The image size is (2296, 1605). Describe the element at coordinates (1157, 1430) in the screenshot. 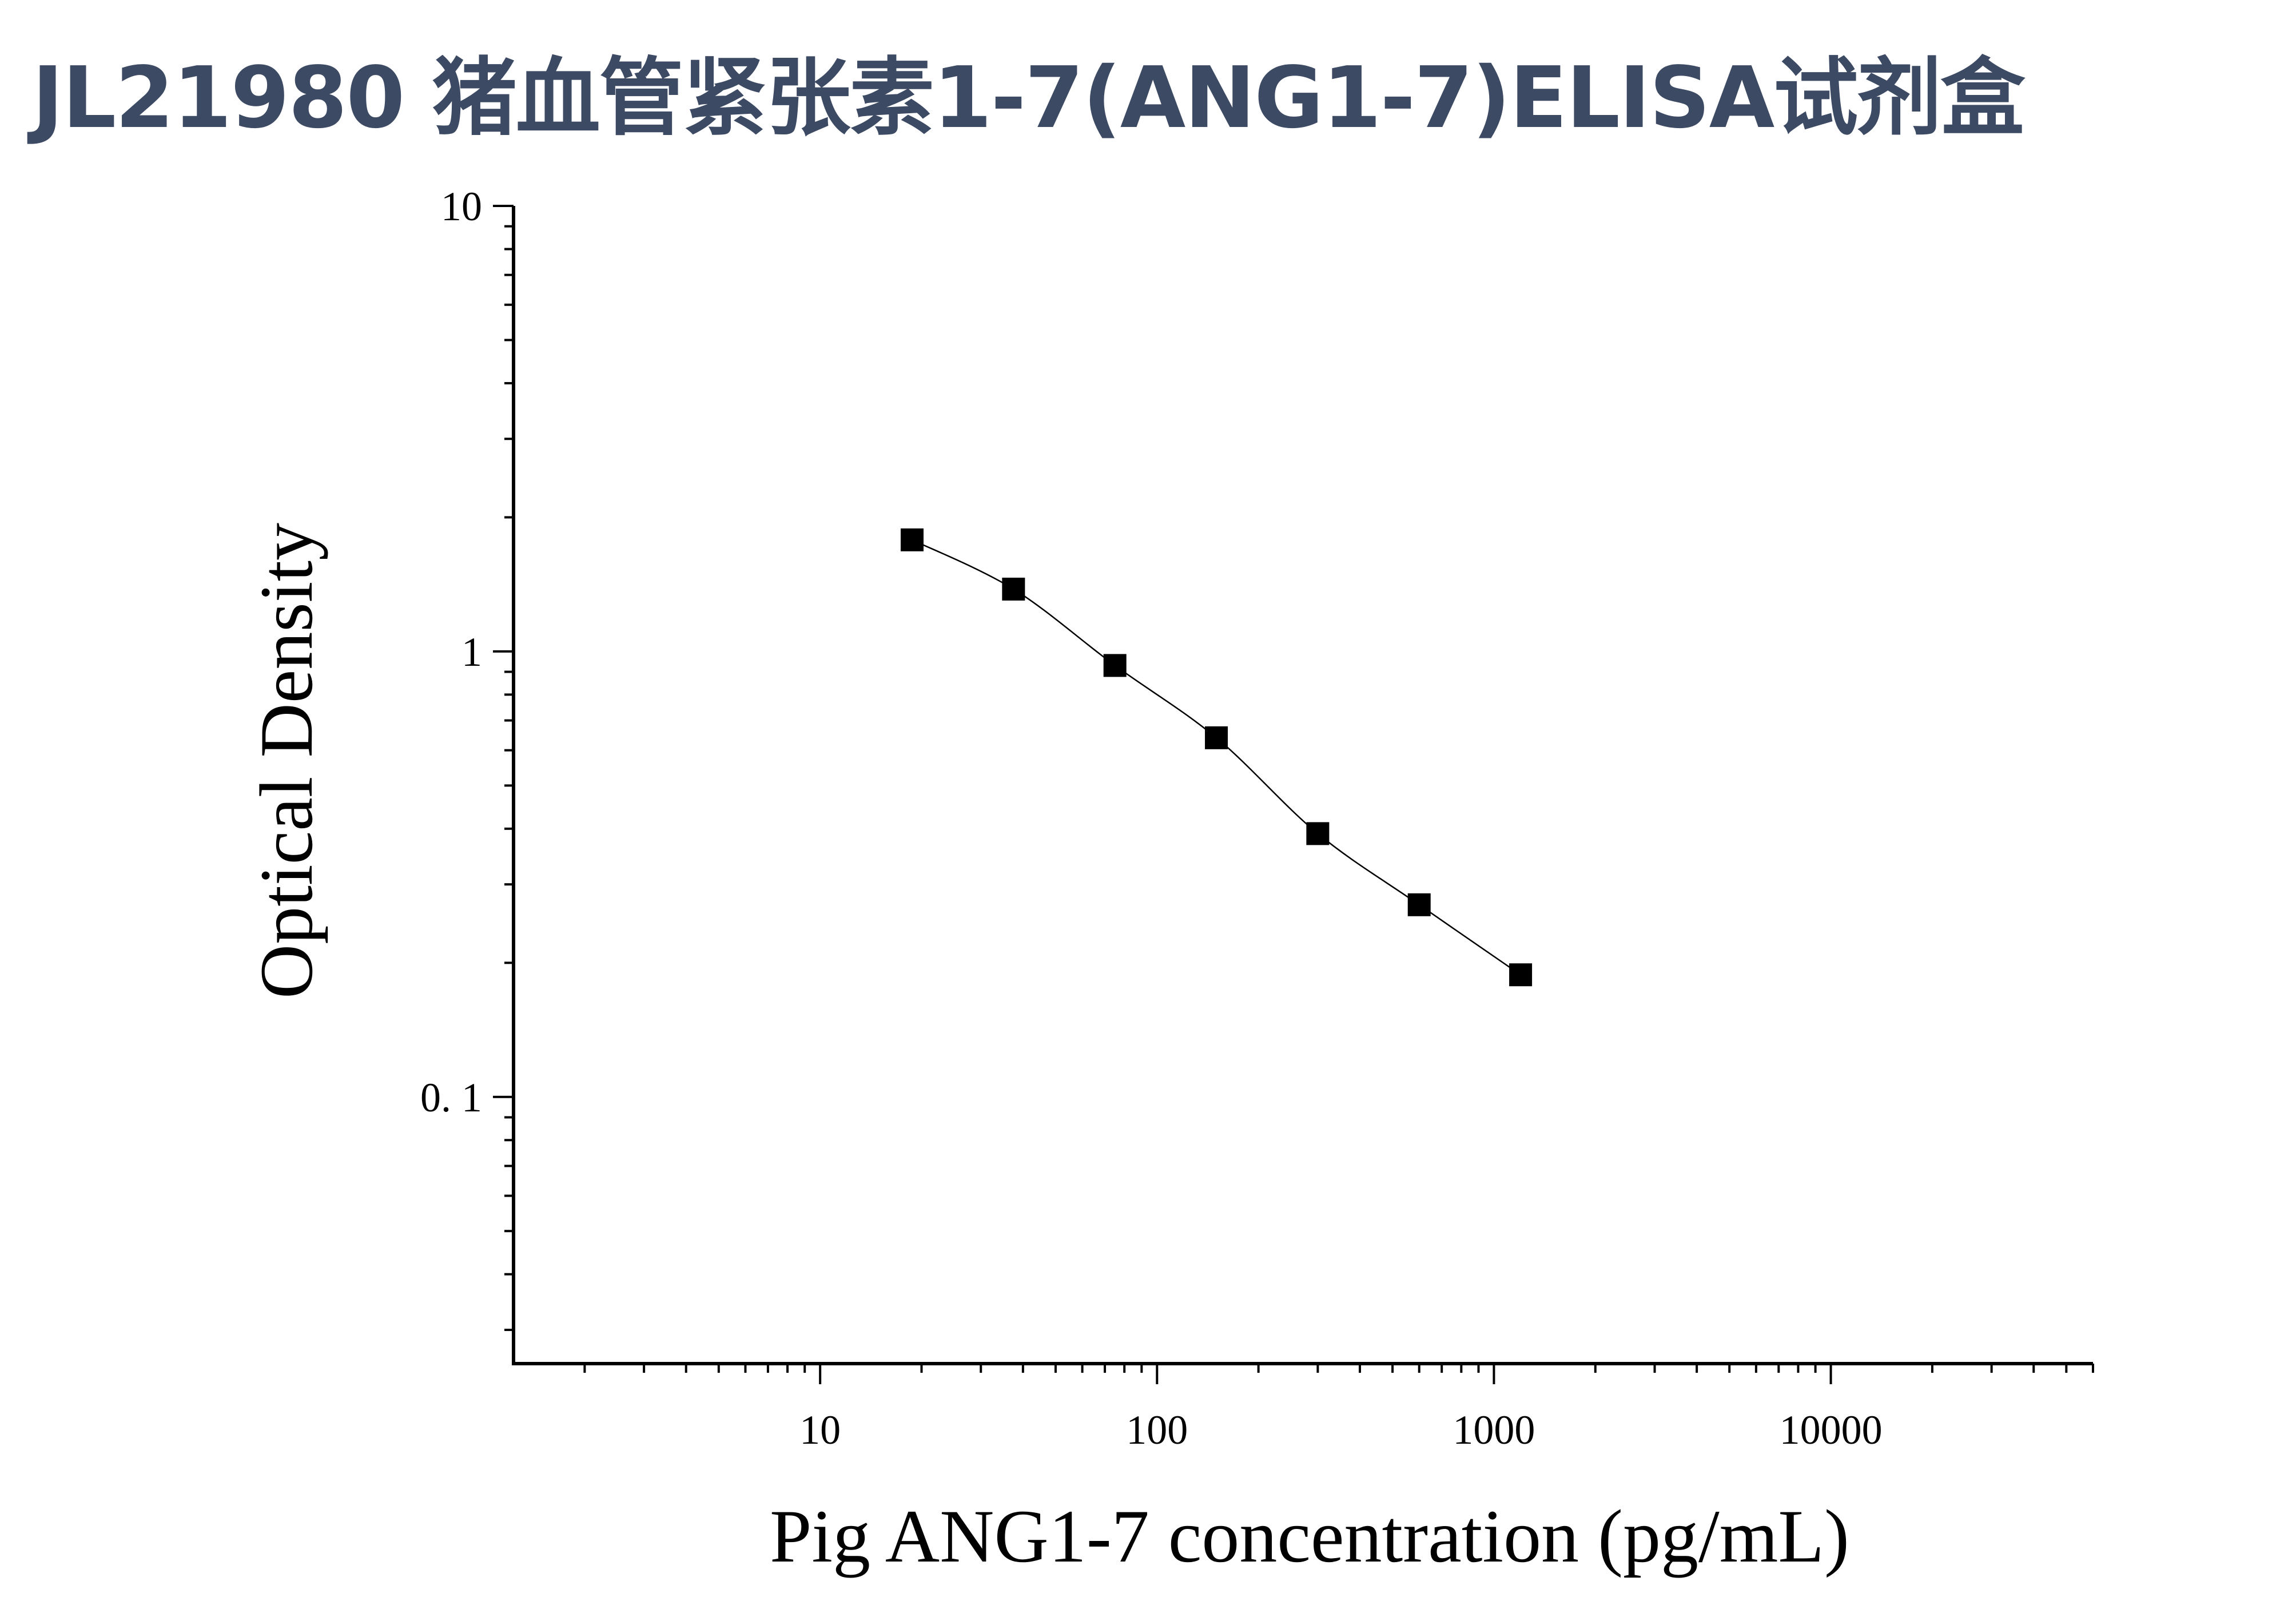

I see `x-tick-label: 100` at that location.